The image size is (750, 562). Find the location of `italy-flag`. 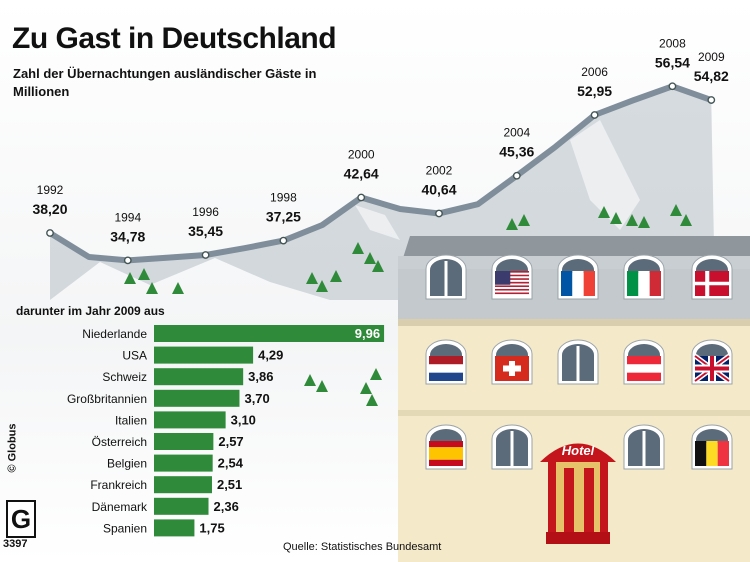

italy-flag is located at coordinates (644, 283).